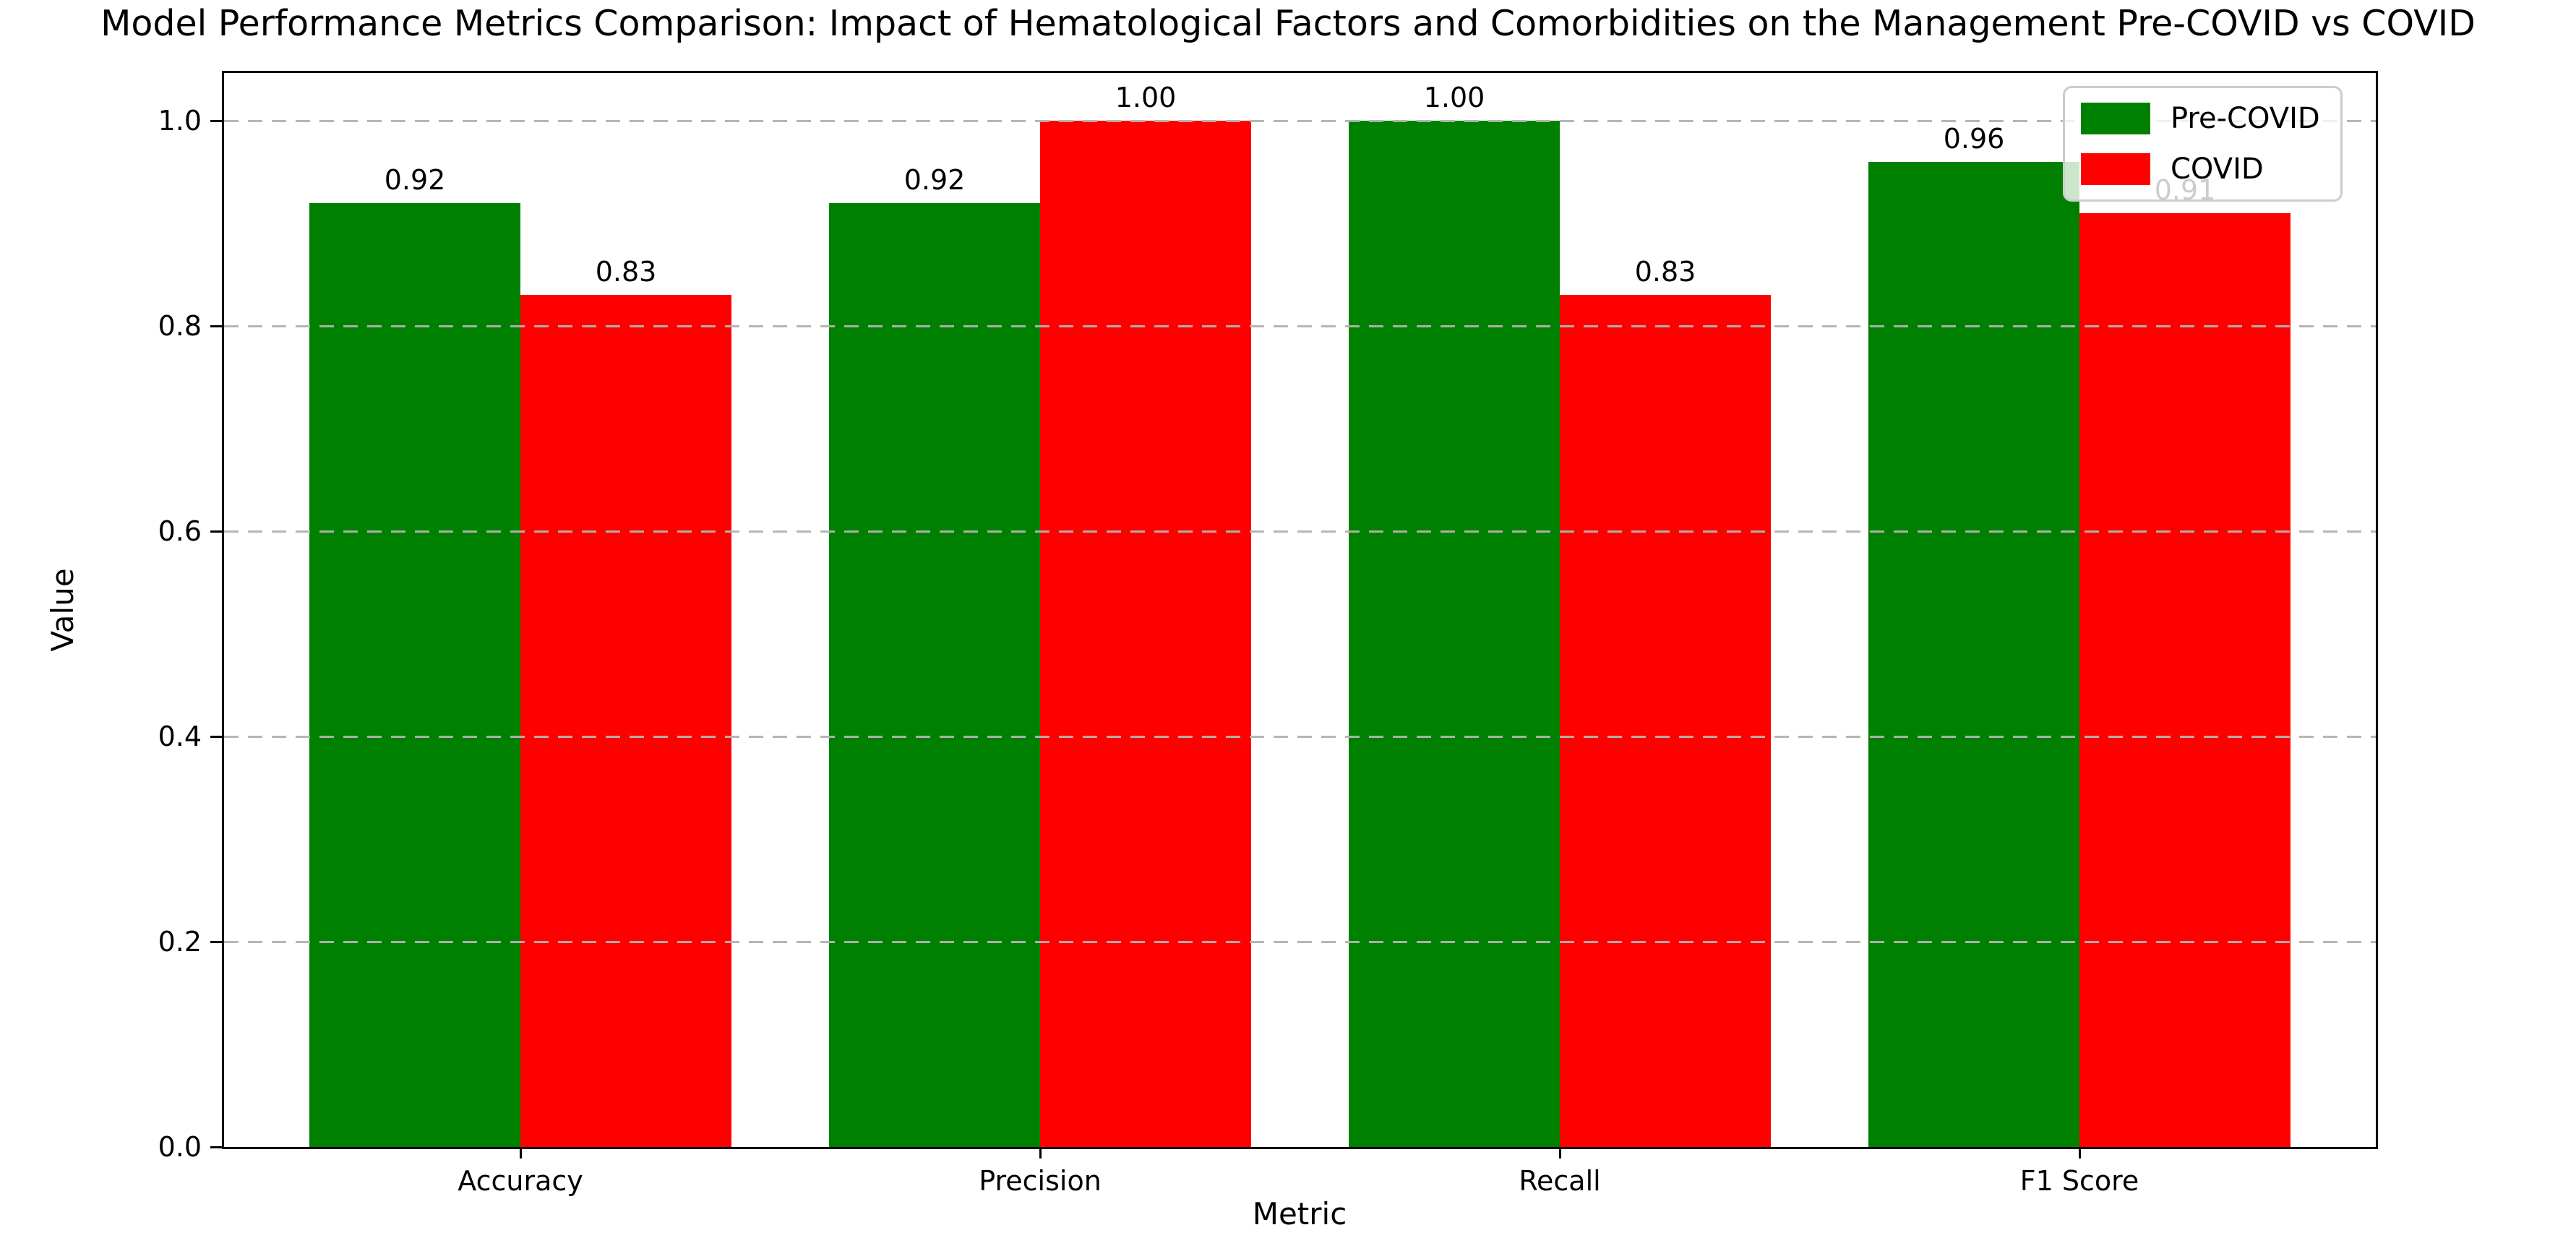 This screenshot has width=2576, height=1238. Describe the element at coordinates (935, 674) in the screenshot. I see `bar-pre-covid-precision` at that location.